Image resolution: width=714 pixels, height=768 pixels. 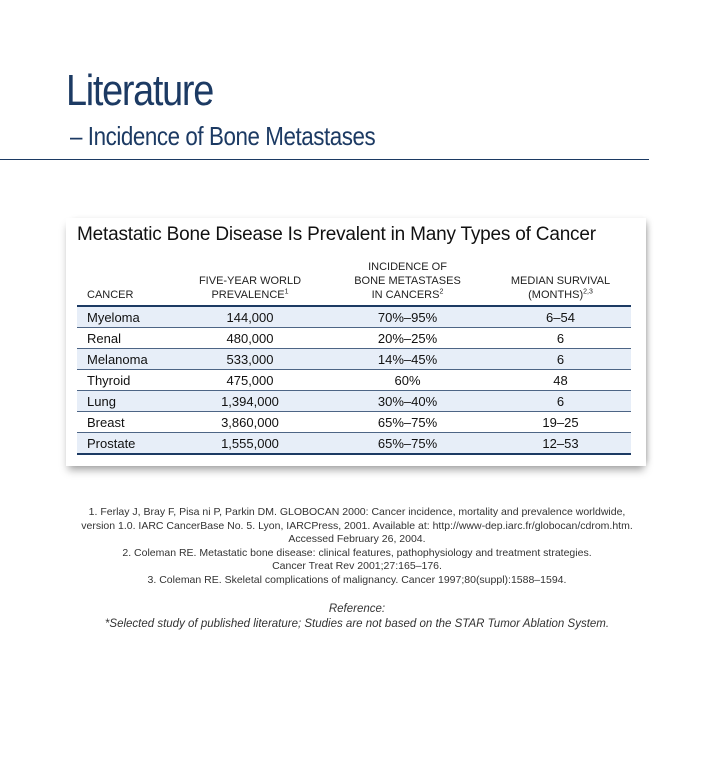 I want to click on table-row: Thyroid 475,000 60% 48, so click(x=354, y=380).